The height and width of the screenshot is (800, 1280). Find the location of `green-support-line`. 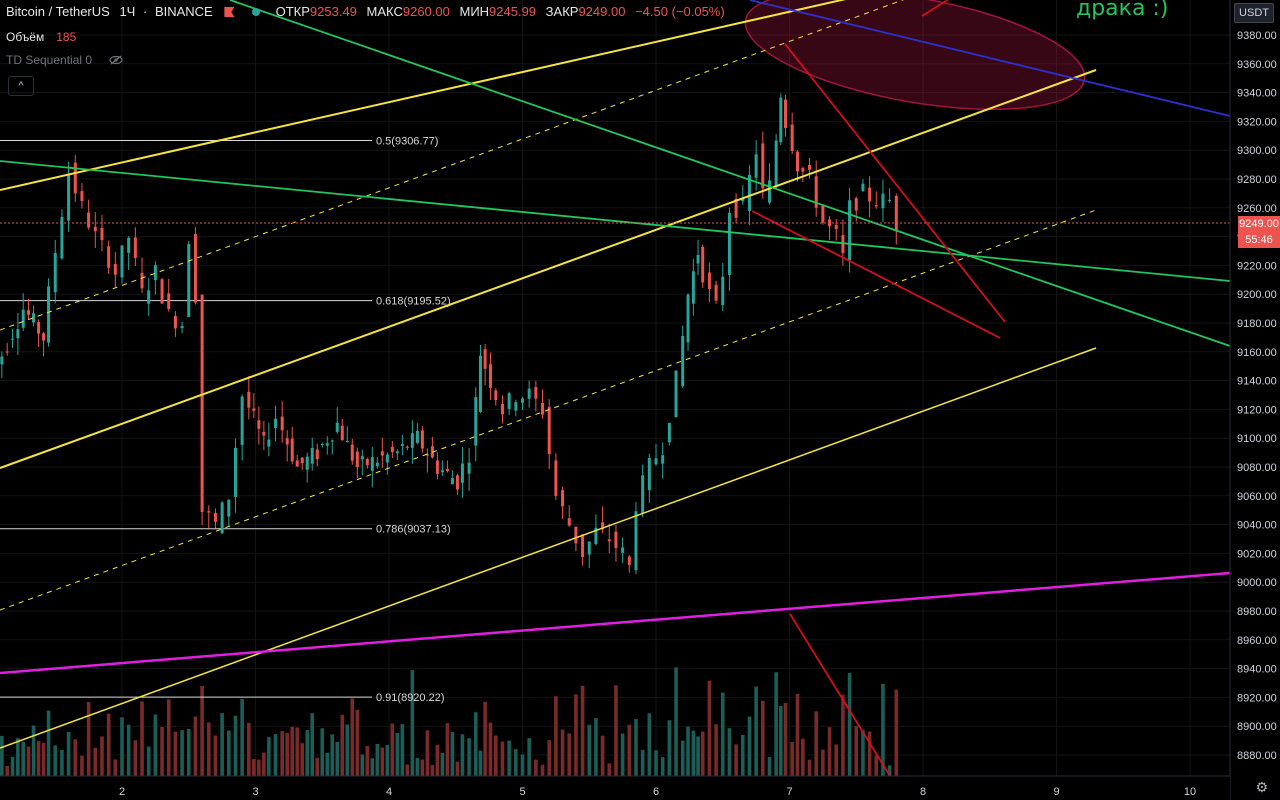

green-support-line is located at coordinates (615, 221).